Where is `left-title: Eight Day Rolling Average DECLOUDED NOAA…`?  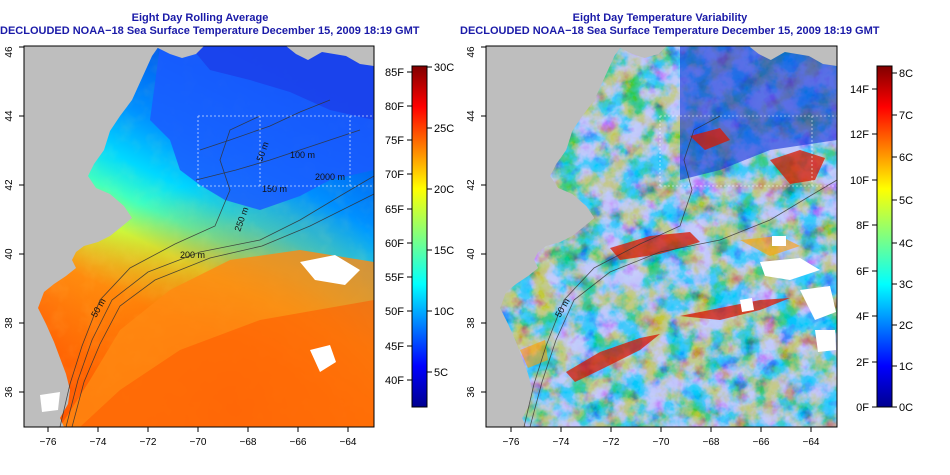 left-title: Eight Day Rolling Average DECLOUDED NOAA… is located at coordinates (210, 25).